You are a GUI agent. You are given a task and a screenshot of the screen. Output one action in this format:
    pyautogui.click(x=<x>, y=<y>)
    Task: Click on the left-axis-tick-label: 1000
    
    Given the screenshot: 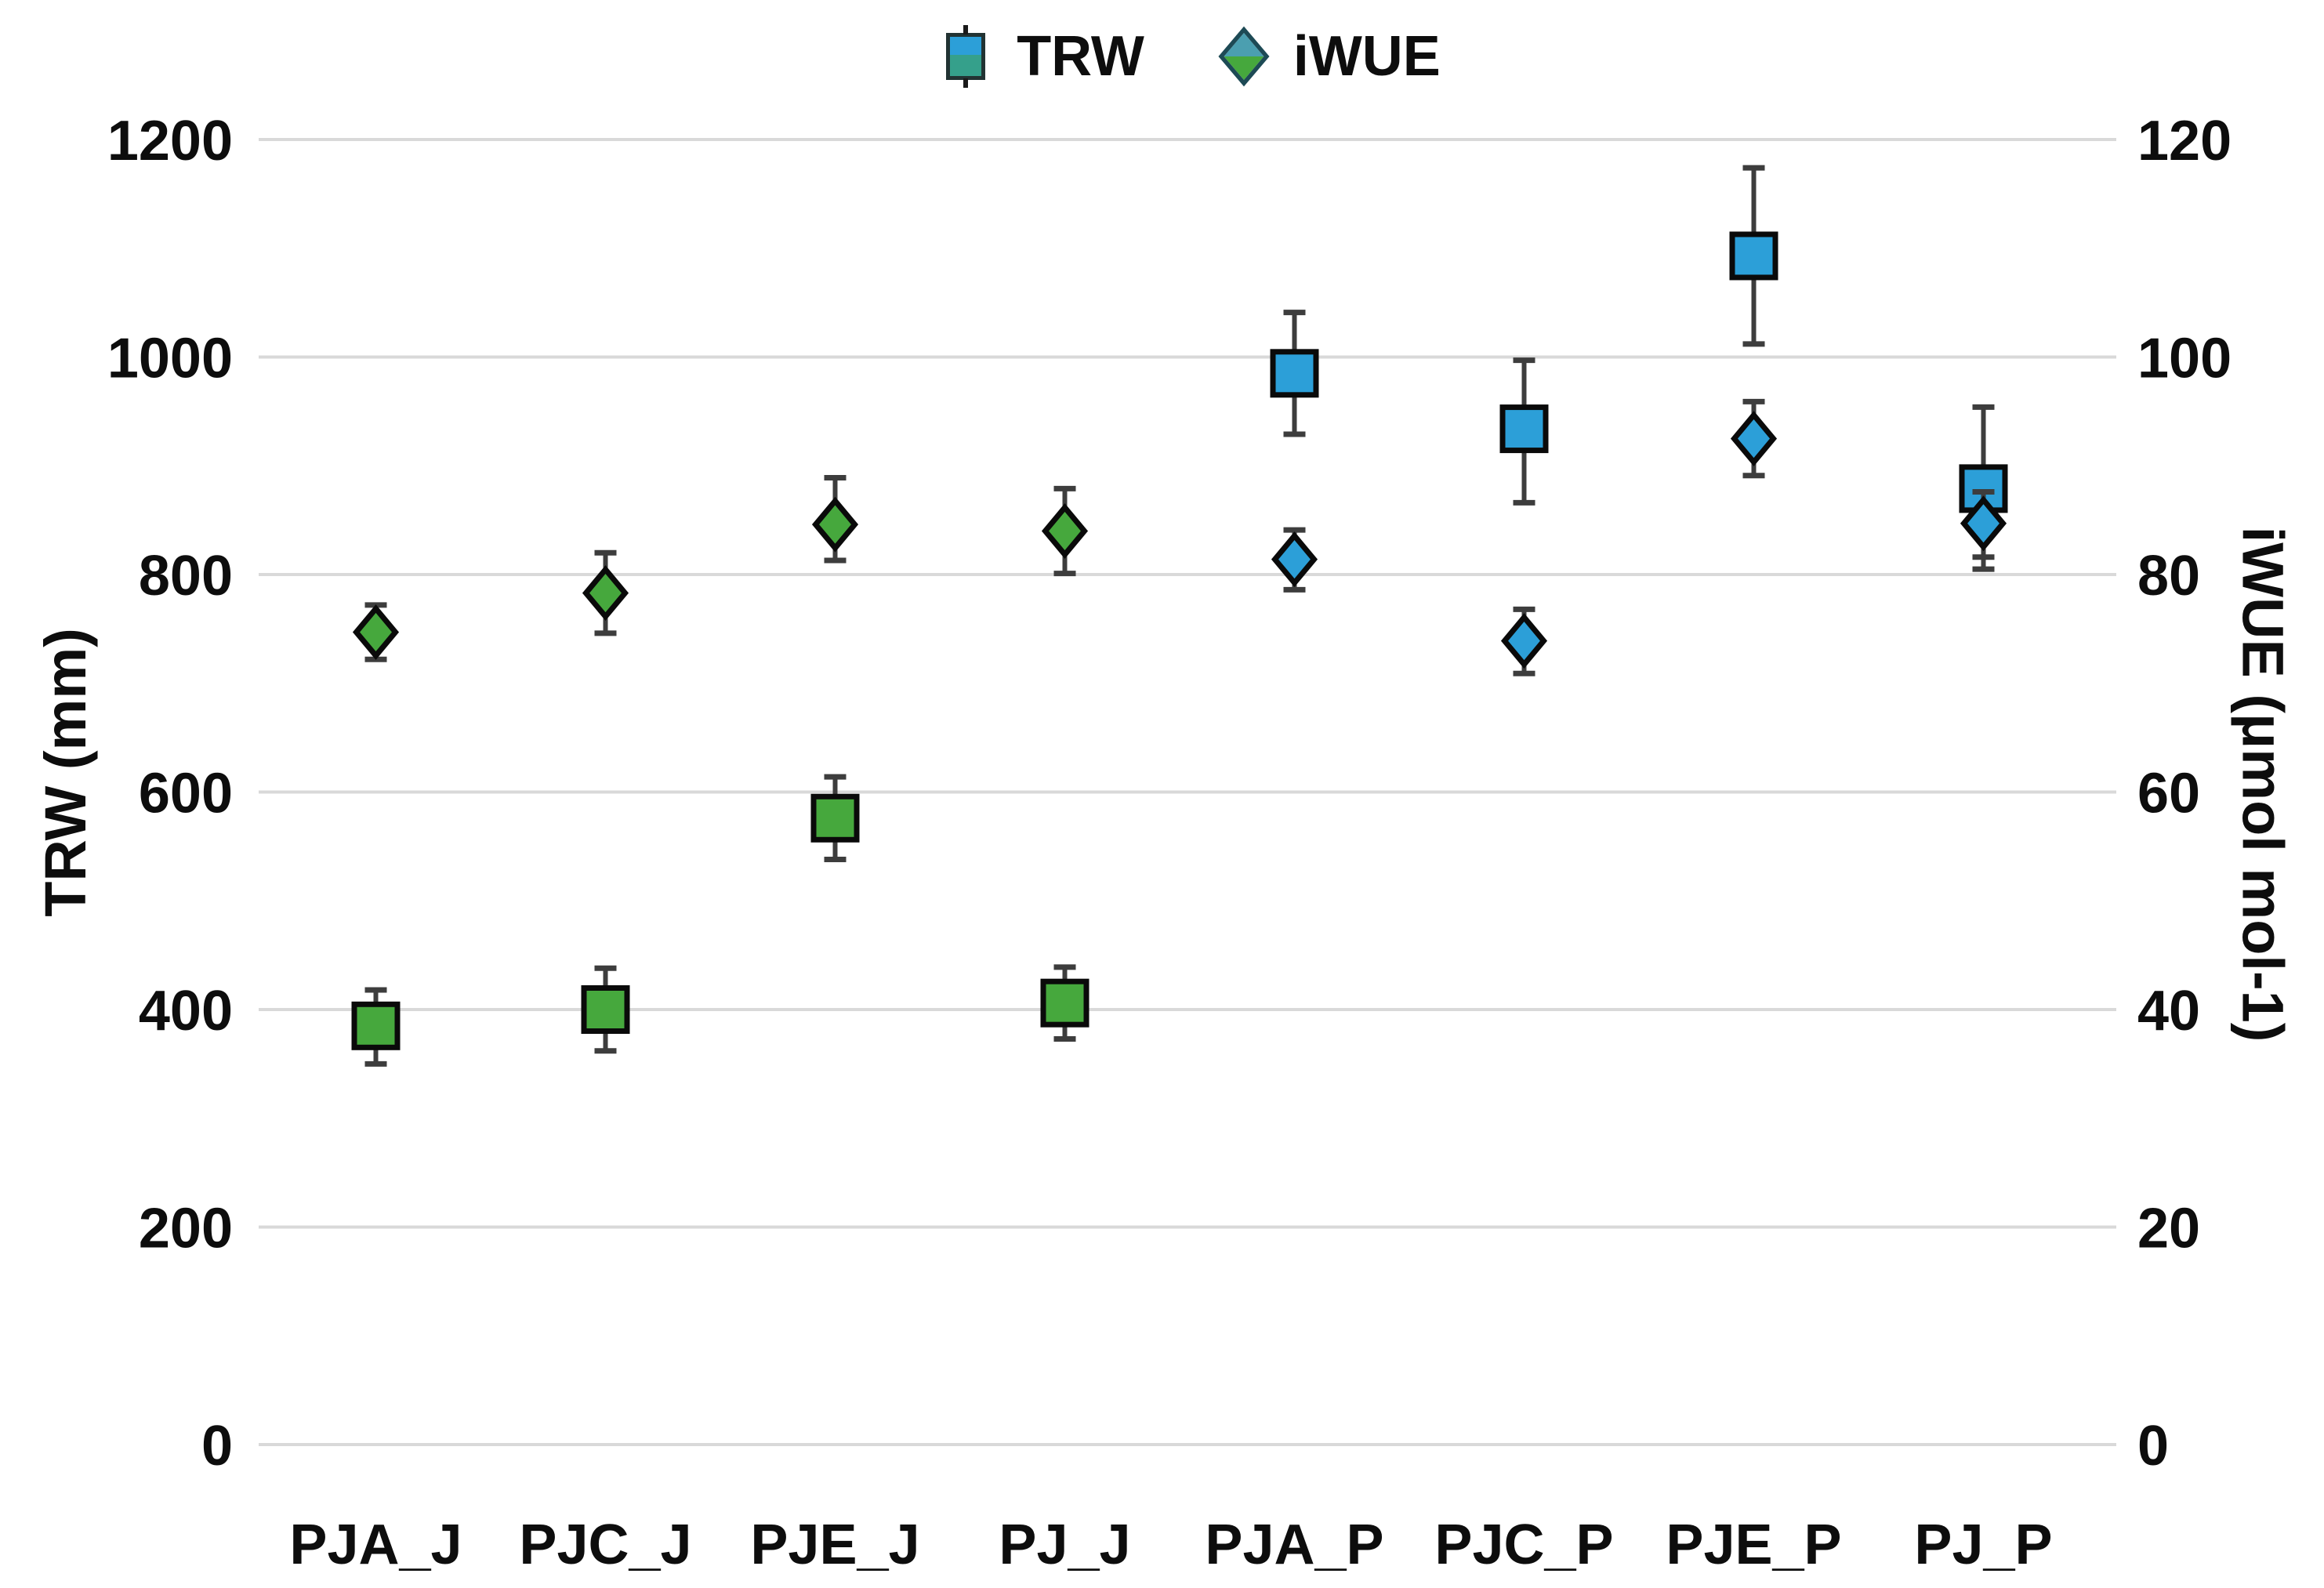 What is the action you would take?
    pyautogui.click(x=170, y=359)
    